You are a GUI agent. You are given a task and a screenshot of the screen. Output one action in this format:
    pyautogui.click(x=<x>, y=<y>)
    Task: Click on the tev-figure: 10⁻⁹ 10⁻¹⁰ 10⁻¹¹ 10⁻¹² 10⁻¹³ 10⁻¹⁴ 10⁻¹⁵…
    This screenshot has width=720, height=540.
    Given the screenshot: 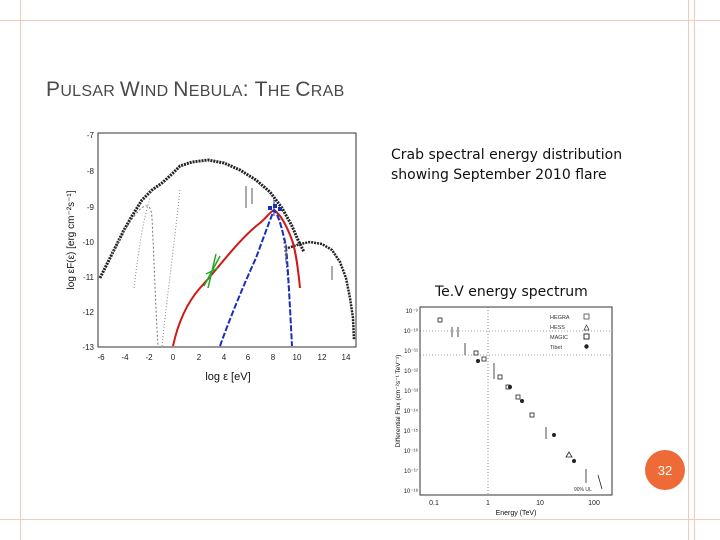 What is the action you would take?
    pyautogui.click(x=504, y=411)
    